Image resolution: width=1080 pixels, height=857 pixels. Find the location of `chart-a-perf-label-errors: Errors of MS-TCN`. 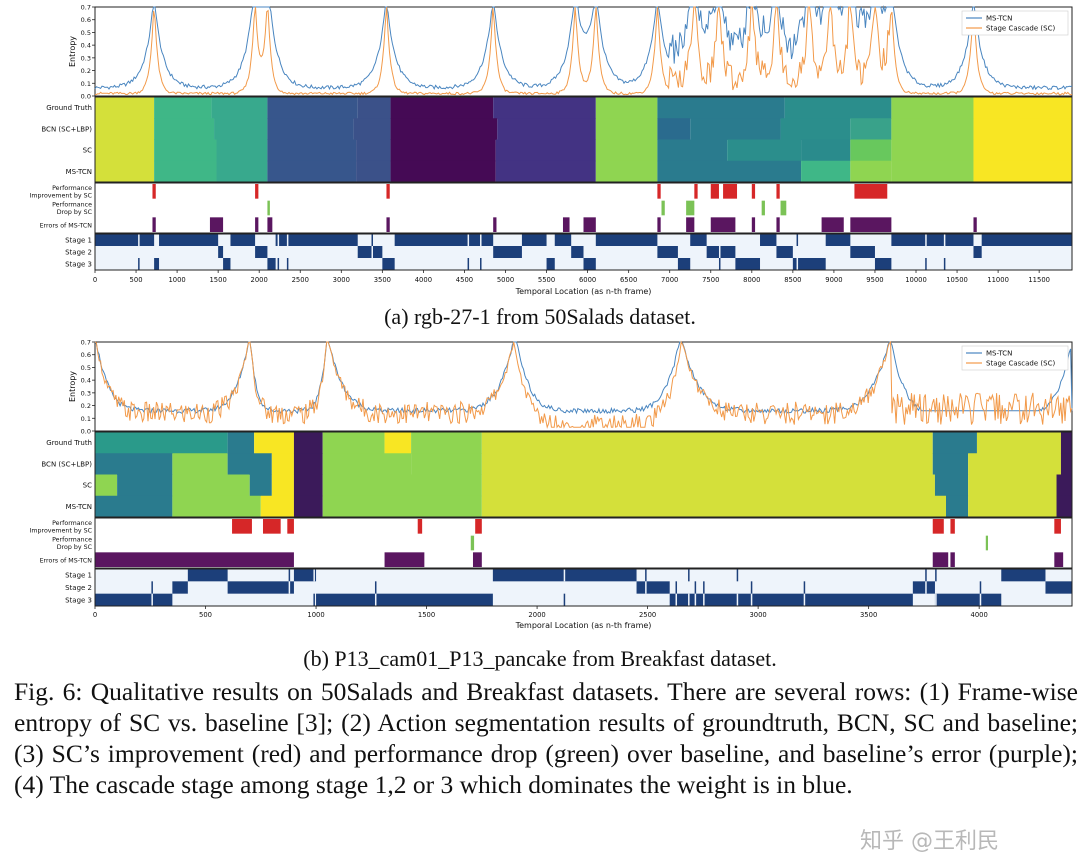

chart-a-perf-label-errors: Errors of MS-TCN is located at coordinates (66, 226).